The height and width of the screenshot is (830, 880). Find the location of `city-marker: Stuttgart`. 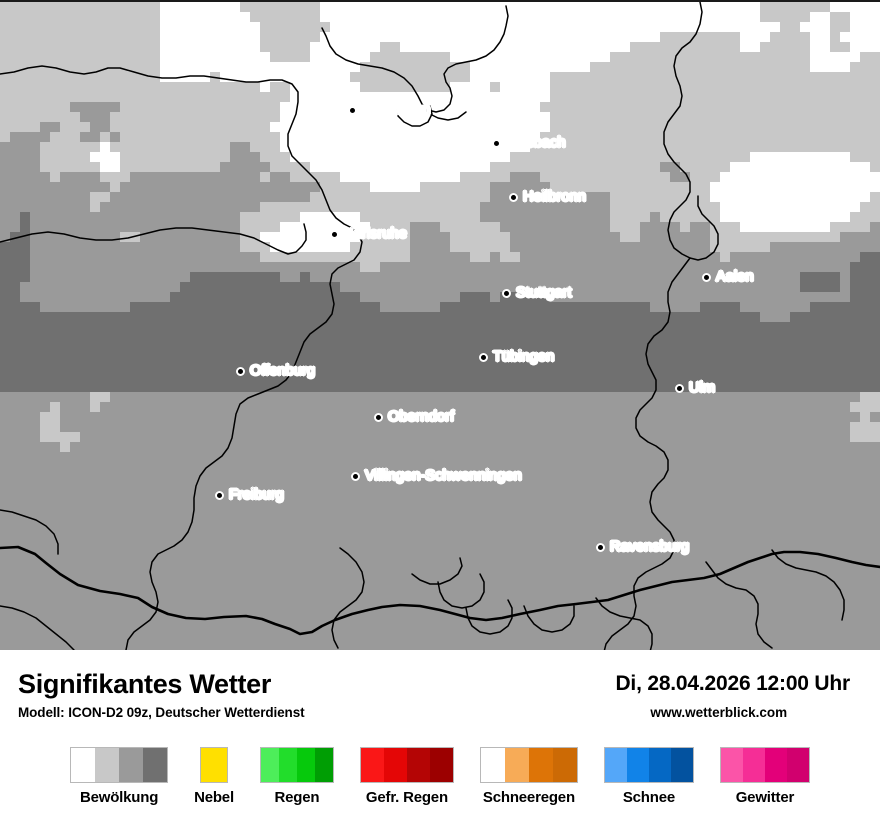

city-marker: Stuttgart is located at coordinates (537, 293).